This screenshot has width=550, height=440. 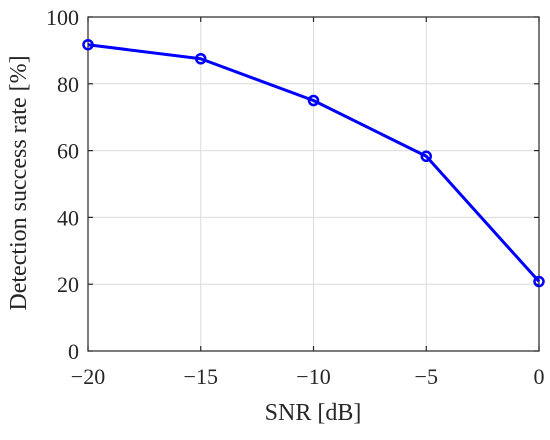 What do you see at coordinates (313, 376) in the screenshot?
I see `x-tick-label: −10` at bounding box center [313, 376].